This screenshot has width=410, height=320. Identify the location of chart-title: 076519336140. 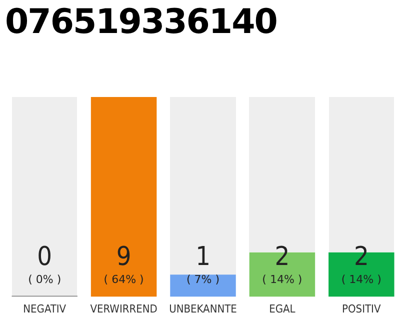
(141, 22).